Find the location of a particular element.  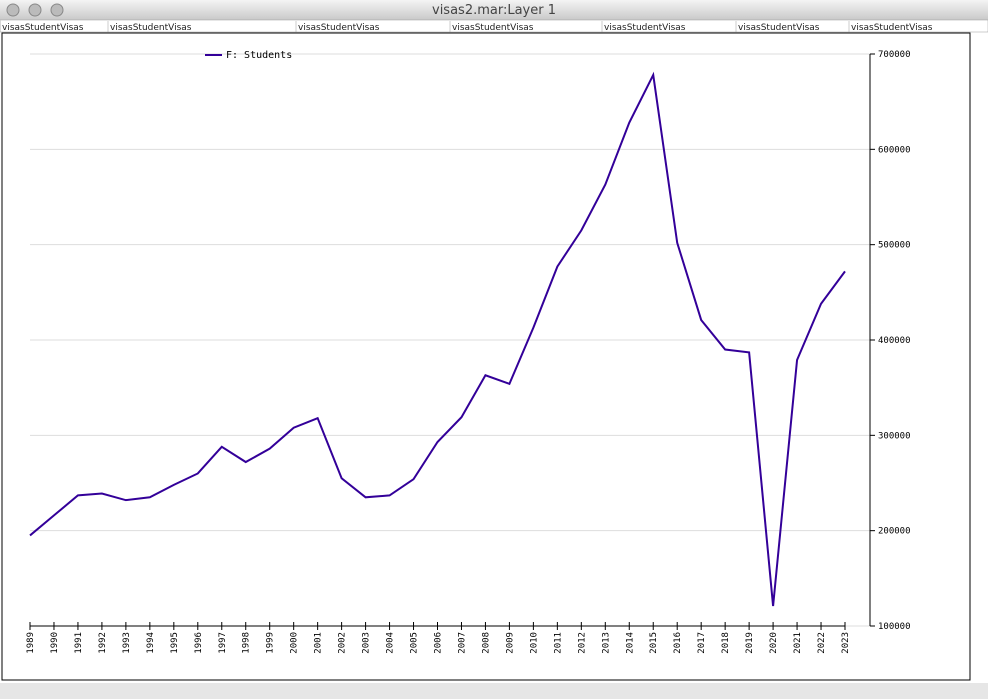

title-bar is located at coordinates (494, 10).